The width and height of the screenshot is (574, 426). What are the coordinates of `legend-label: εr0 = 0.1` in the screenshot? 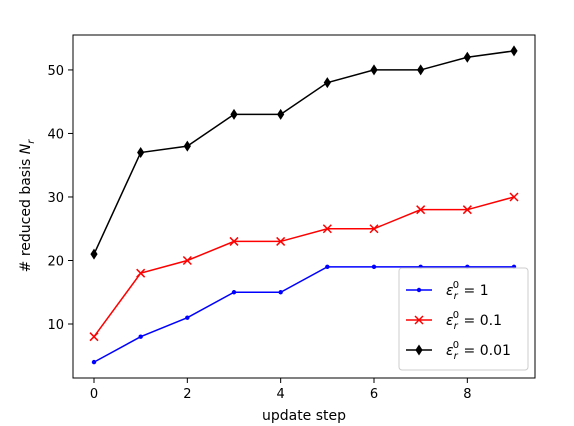 It's located at (474, 321).